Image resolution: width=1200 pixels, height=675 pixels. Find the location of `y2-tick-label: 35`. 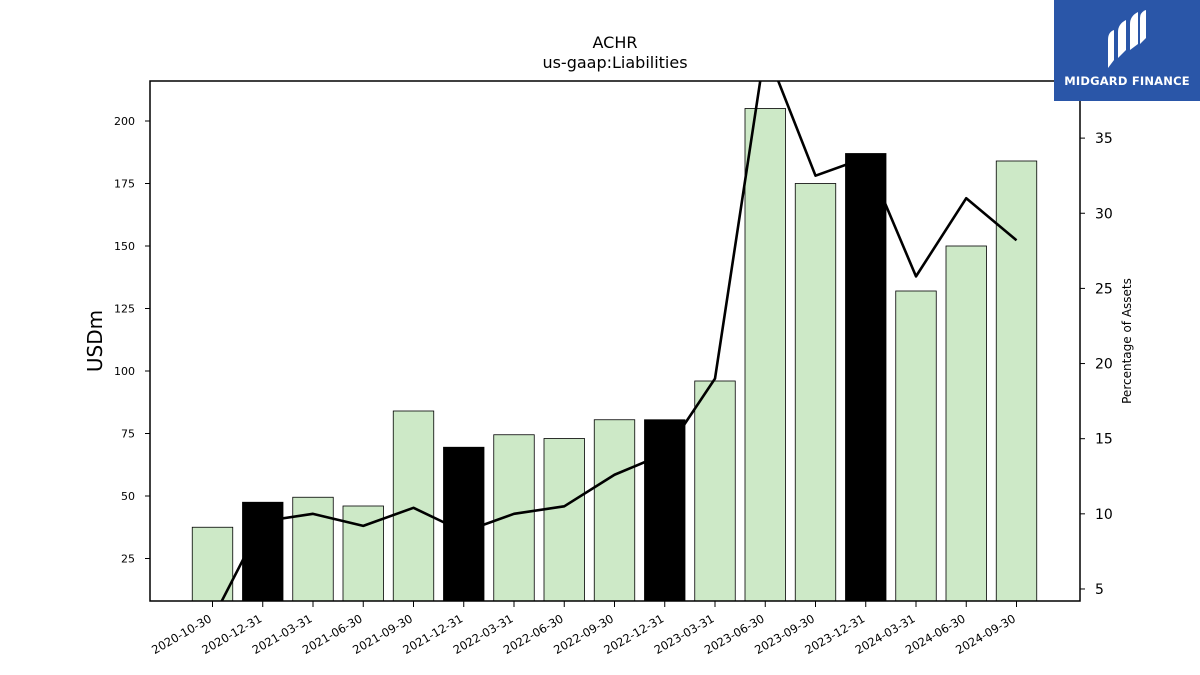

y2-tick-label: 35 is located at coordinates (1104, 139).